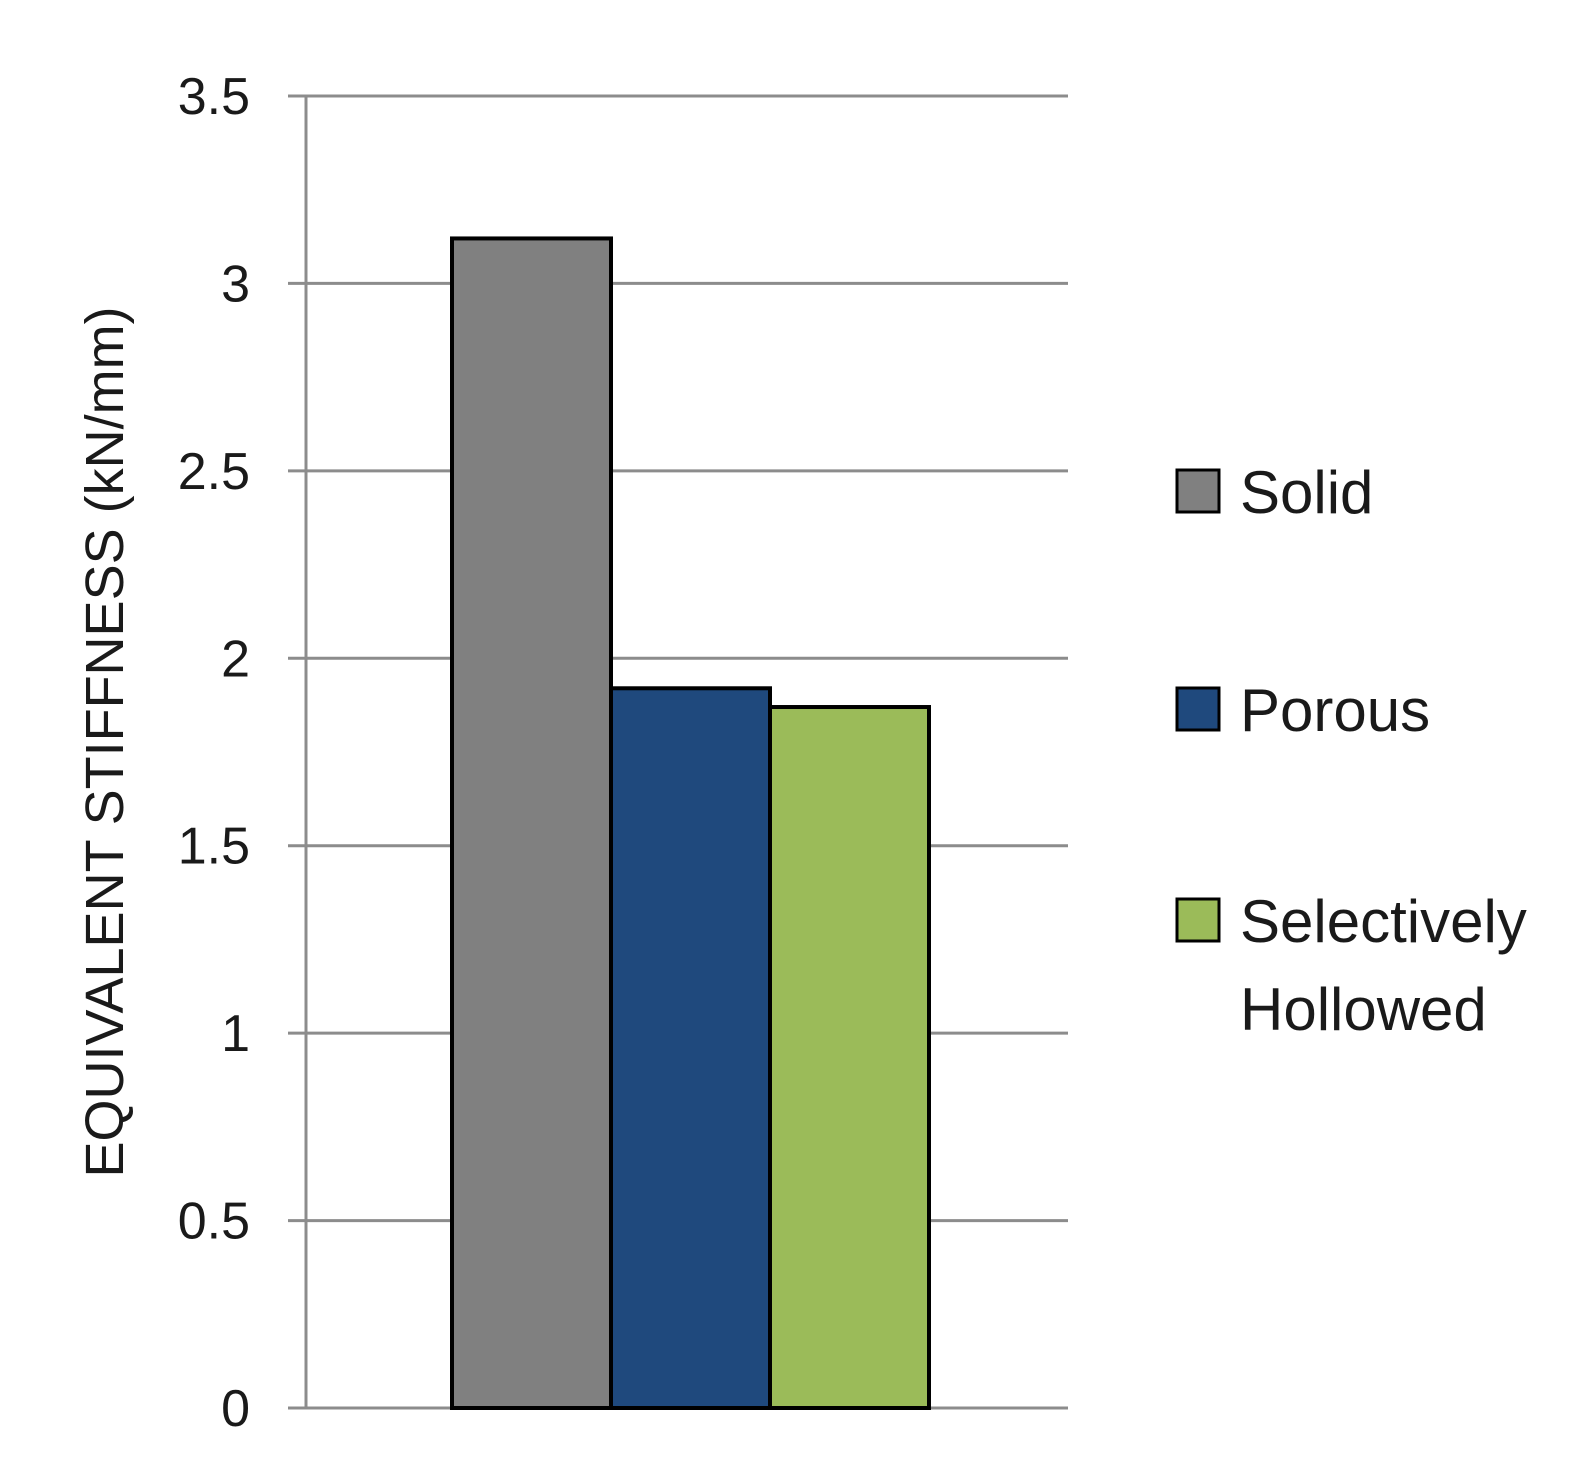  What do you see at coordinates (235, 659) in the screenshot?
I see `y-tick-label: 2` at bounding box center [235, 659].